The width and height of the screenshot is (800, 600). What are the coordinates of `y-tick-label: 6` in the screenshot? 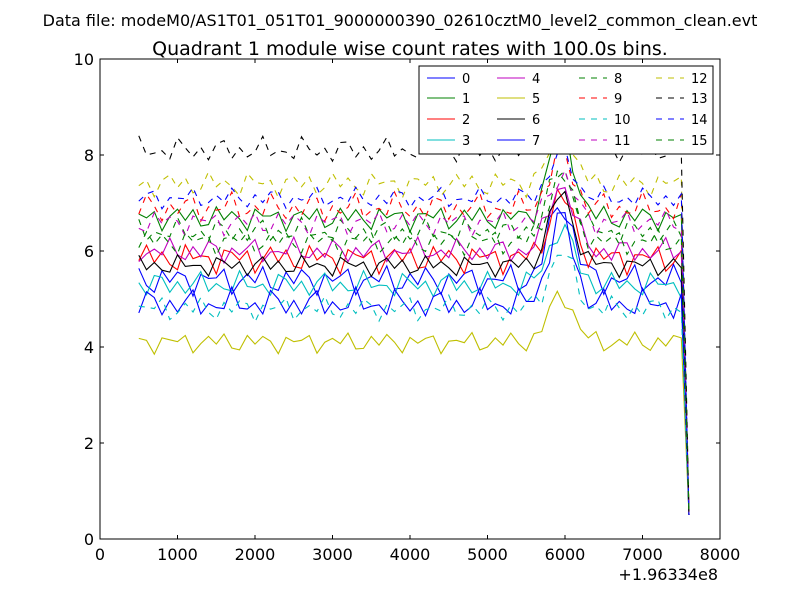 It's located at (89, 251).